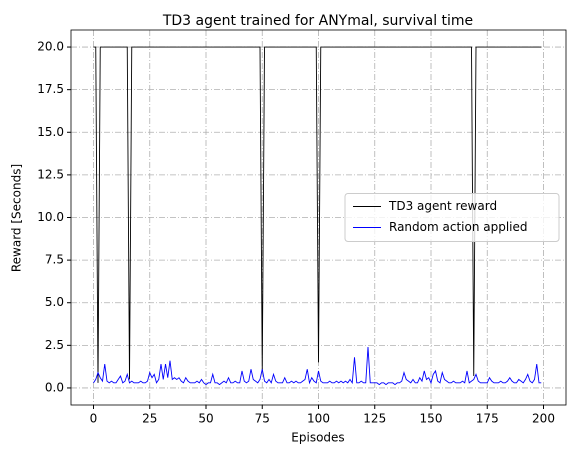 The width and height of the screenshot is (576, 455). I want to click on x-tick-label: 0, so click(94, 419).